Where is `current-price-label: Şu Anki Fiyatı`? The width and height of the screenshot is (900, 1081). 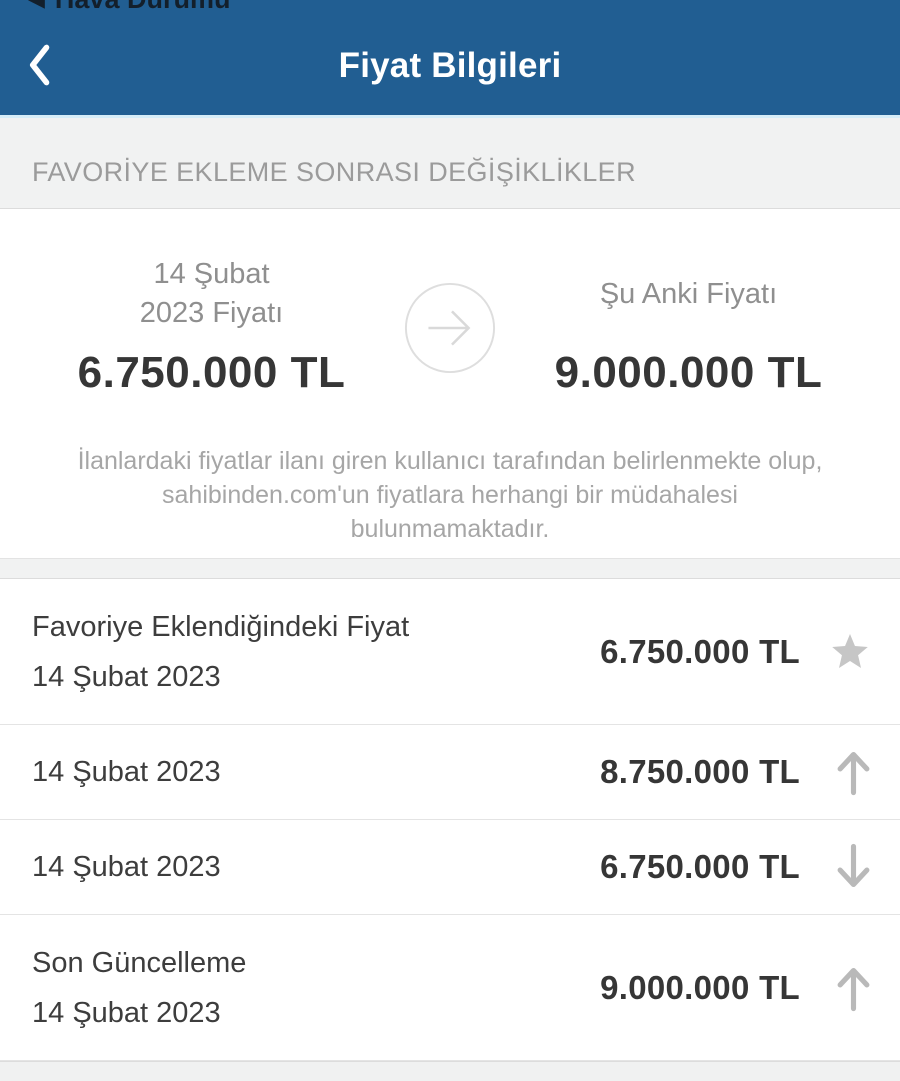 current-price-label: Şu Anki Fiyatı is located at coordinates (688, 294).